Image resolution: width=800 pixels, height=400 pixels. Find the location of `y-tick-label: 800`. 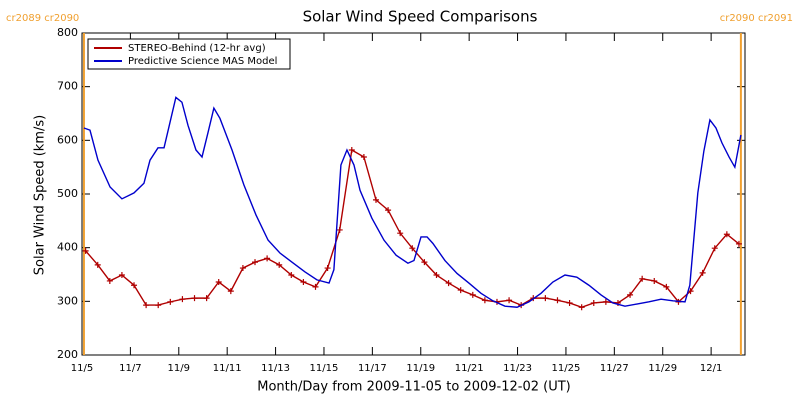

y-tick-label: 800 is located at coordinates (67, 32).